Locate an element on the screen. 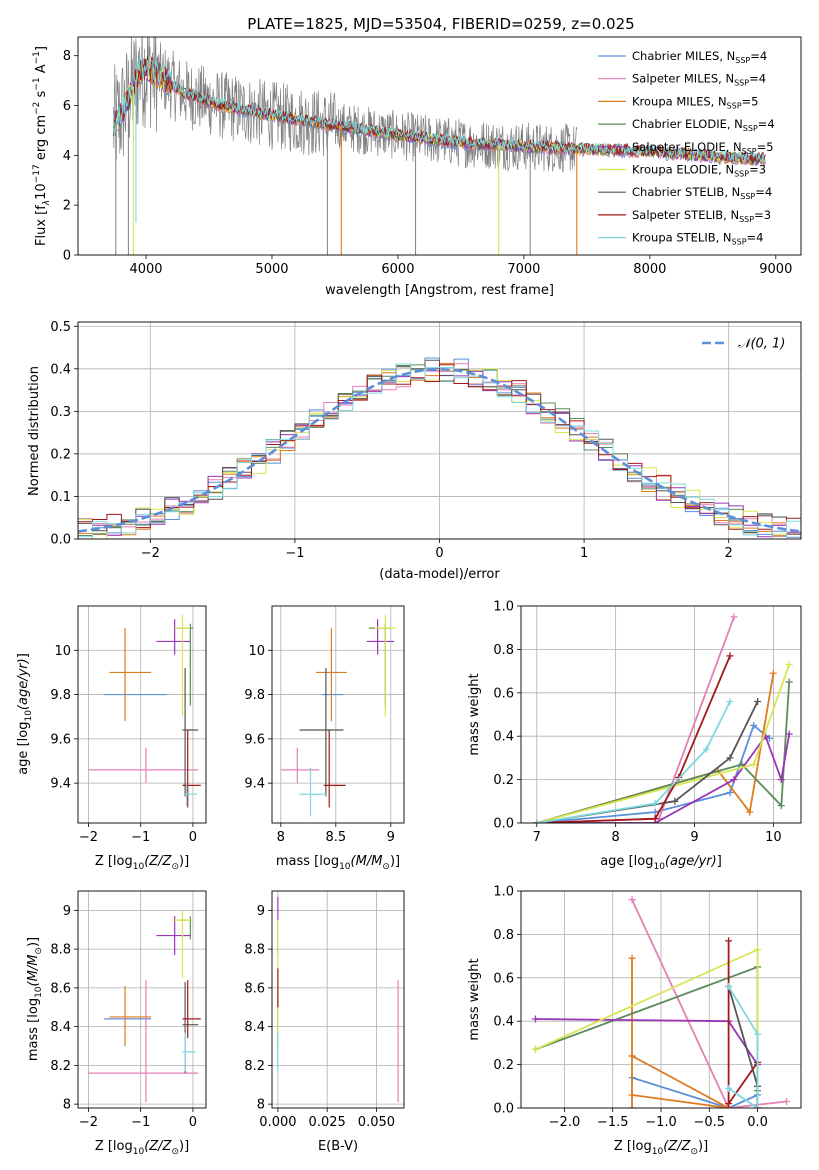  spectrum-model-line is located at coordinates (439, 111).